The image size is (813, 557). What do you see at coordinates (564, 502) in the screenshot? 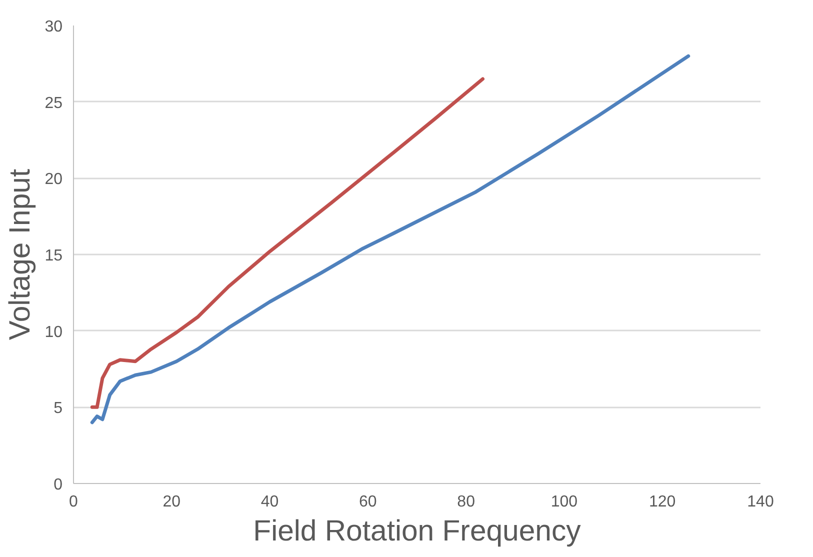
I see `x-tick-label: 100` at bounding box center [564, 502].